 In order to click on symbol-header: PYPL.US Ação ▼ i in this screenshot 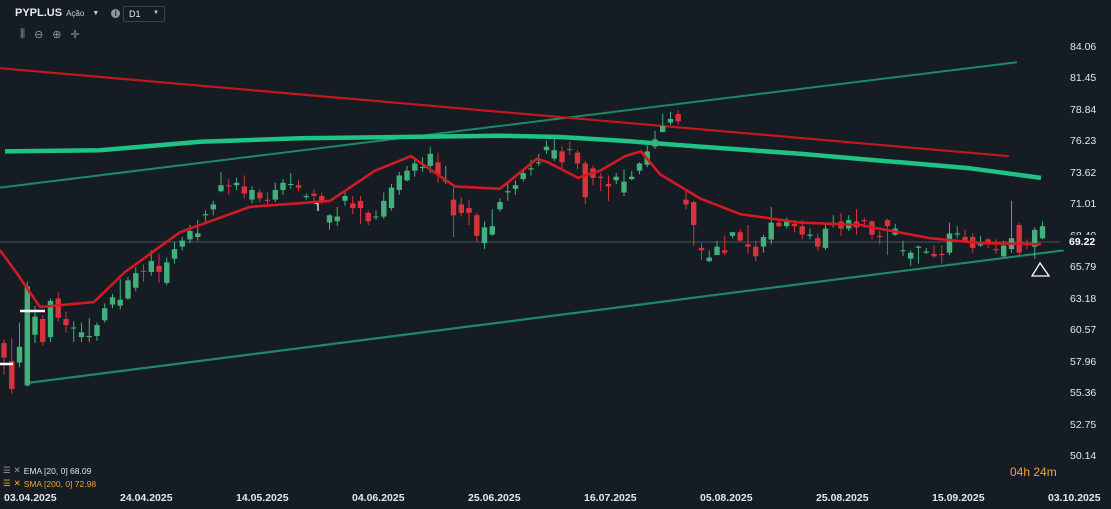, I will do `click(68, 13)`.